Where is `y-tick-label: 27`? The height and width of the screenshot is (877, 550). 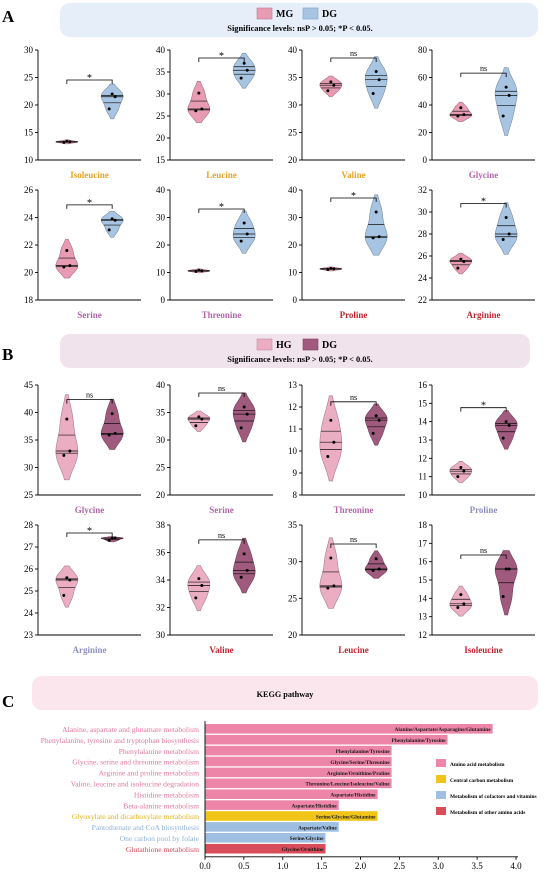 y-tick-label: 27 is located at coordinates (29, 547).